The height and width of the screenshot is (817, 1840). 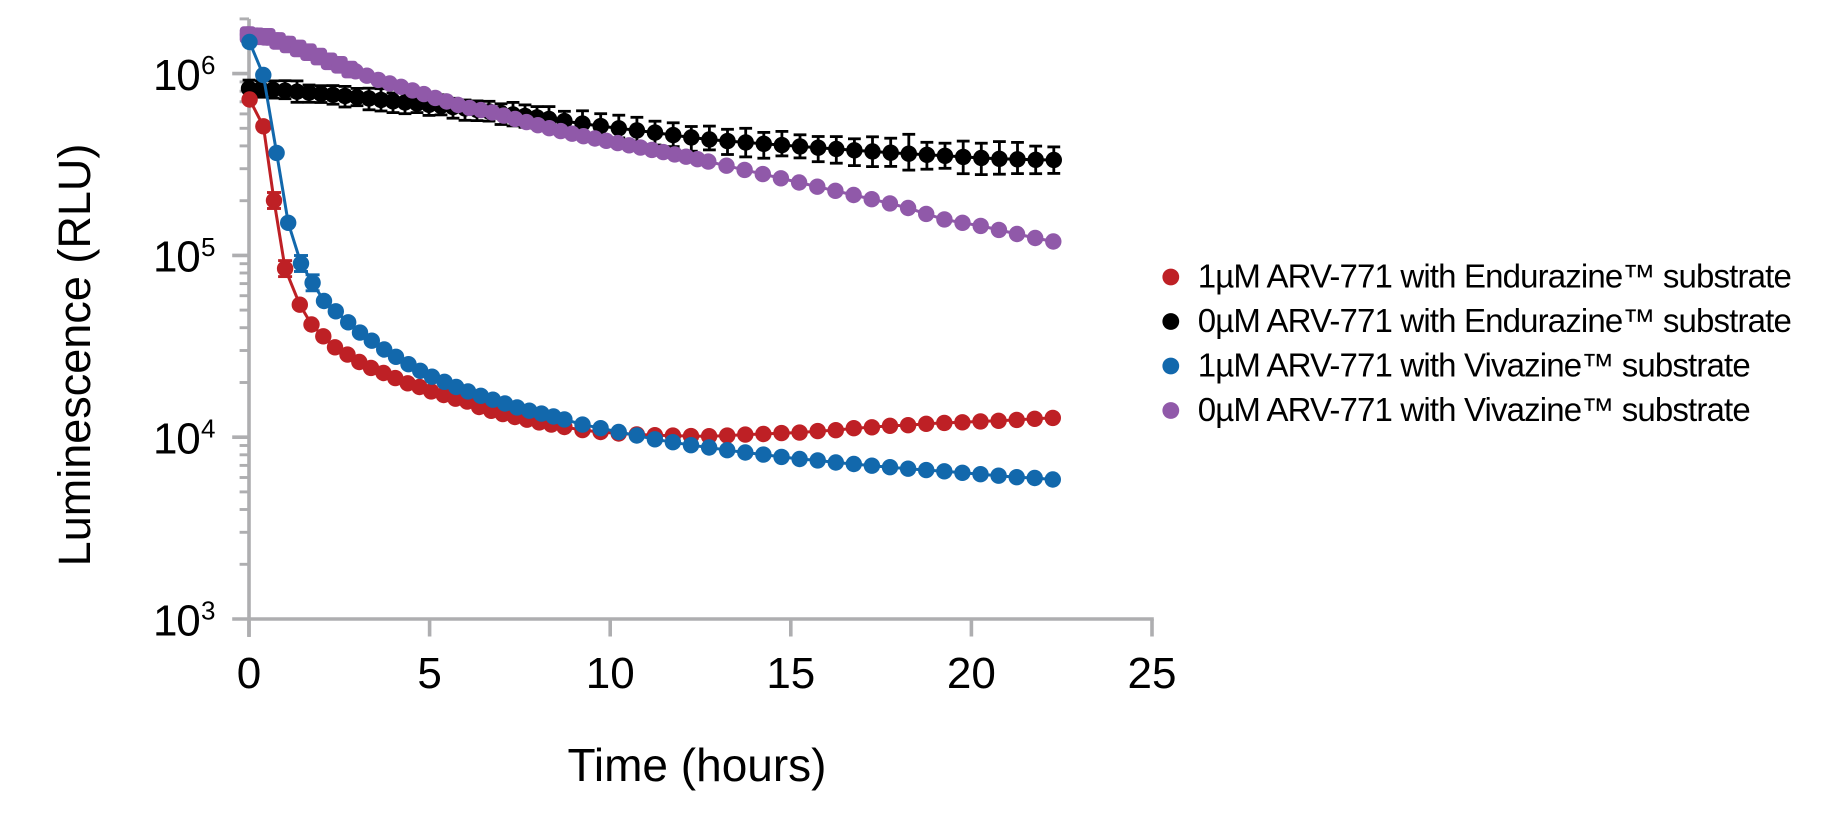 What do you see at coordinates (697, 765) in the screenshot?
I see `svg-text: Time (hours)` at bounding box center [697, 765].